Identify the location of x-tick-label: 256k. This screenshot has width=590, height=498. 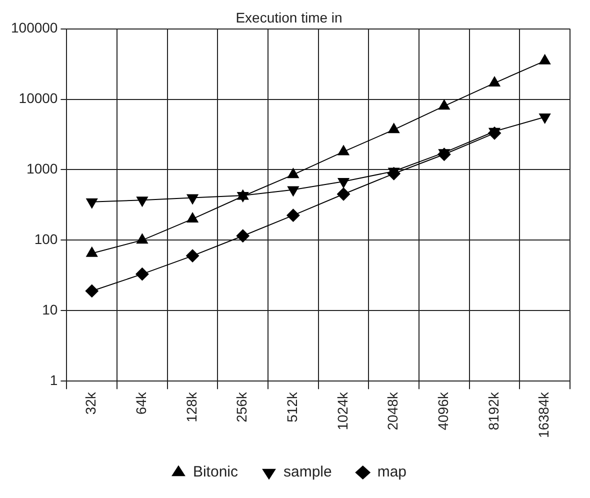
(242, 406).